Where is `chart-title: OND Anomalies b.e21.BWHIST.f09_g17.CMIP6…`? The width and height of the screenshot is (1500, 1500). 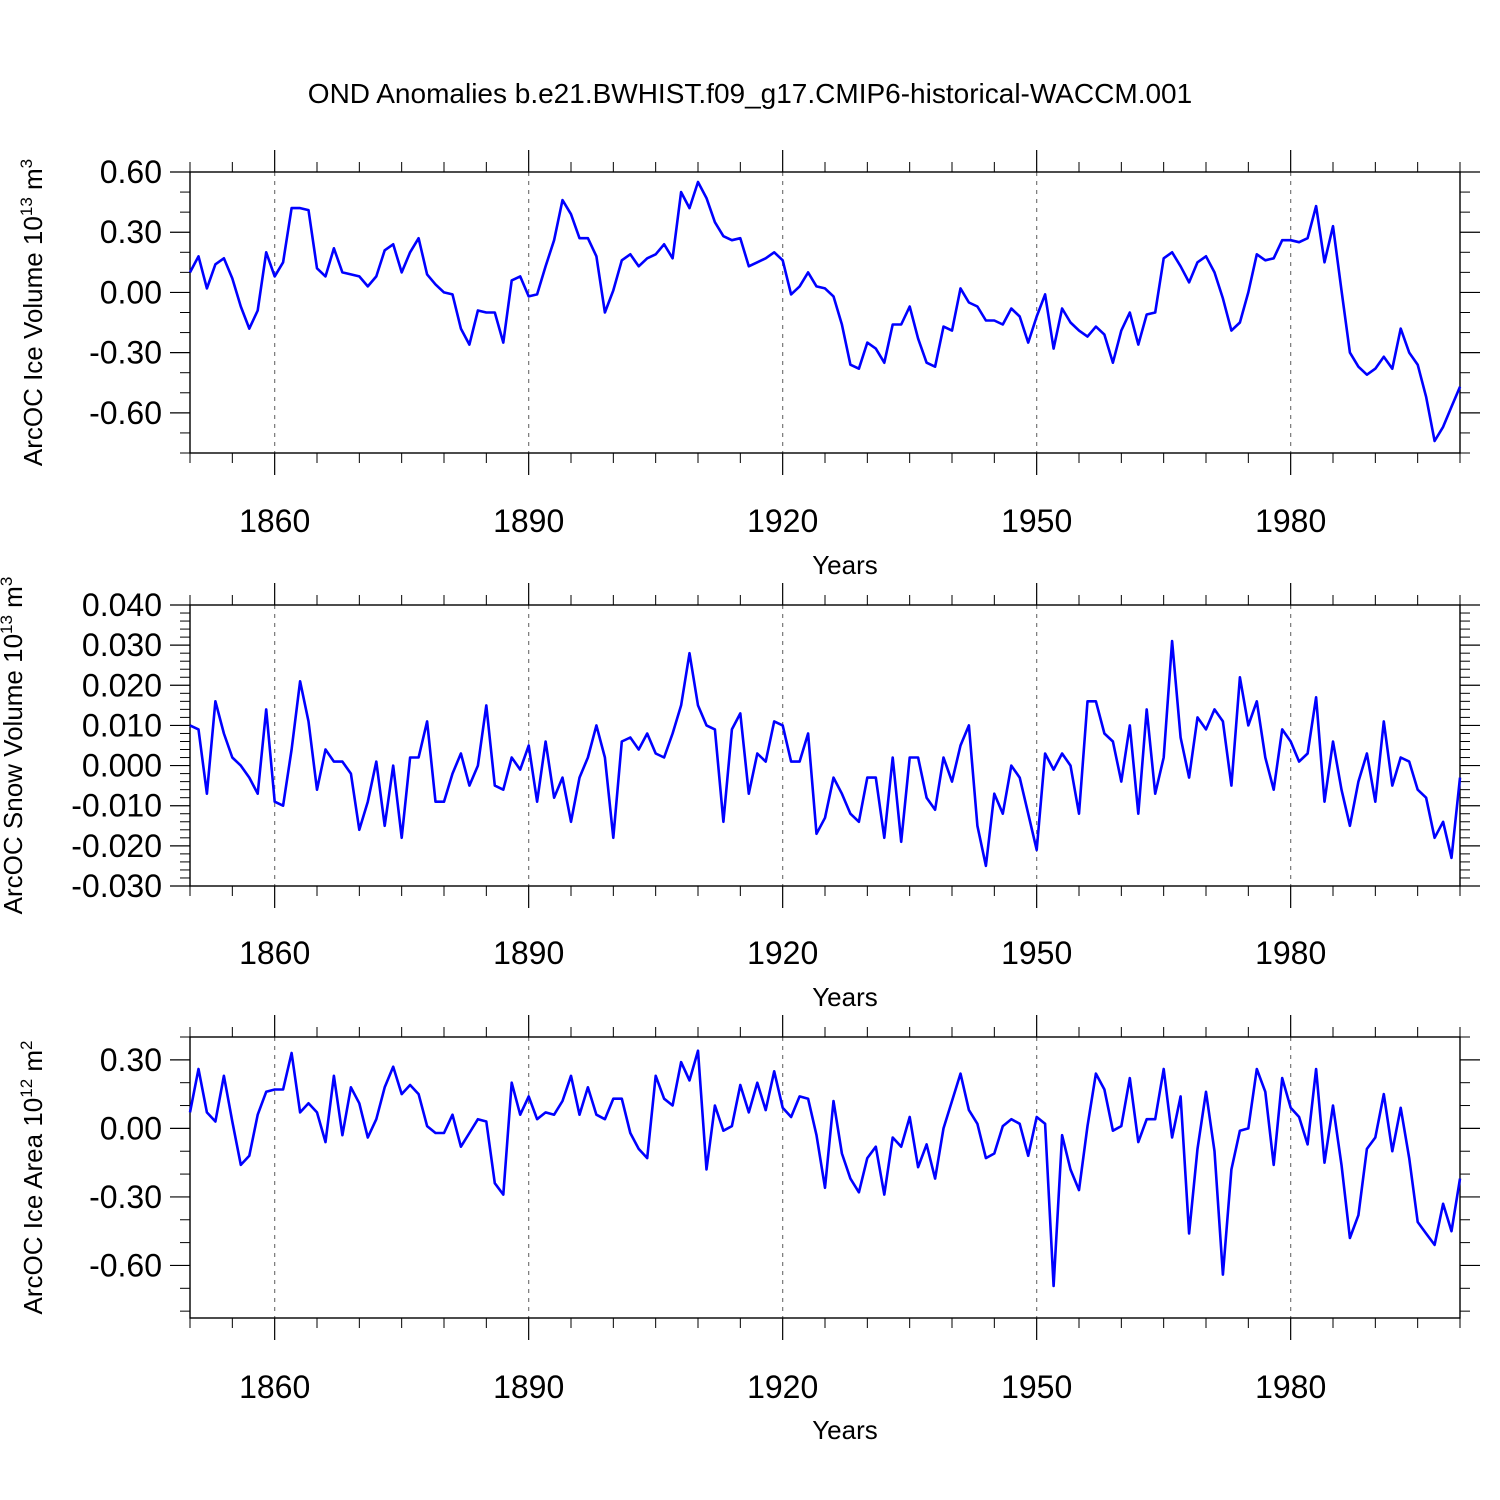
chart-title: OND Anomalies b.e21.BWHIST.f09_g17.CMIP6… is located at coordinates (750, 93).